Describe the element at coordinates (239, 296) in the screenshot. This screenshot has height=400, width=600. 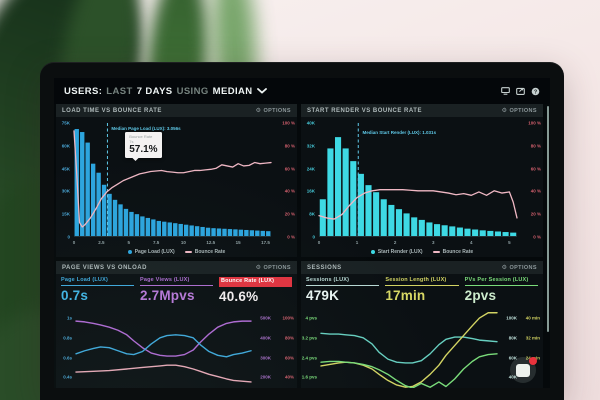
I see `metric-value: 40.6%` at that location.